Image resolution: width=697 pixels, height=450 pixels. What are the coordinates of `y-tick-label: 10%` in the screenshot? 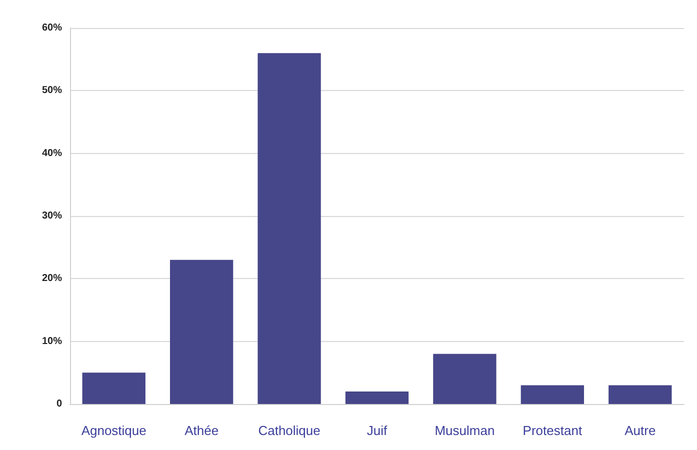 It's located at (52, 341).